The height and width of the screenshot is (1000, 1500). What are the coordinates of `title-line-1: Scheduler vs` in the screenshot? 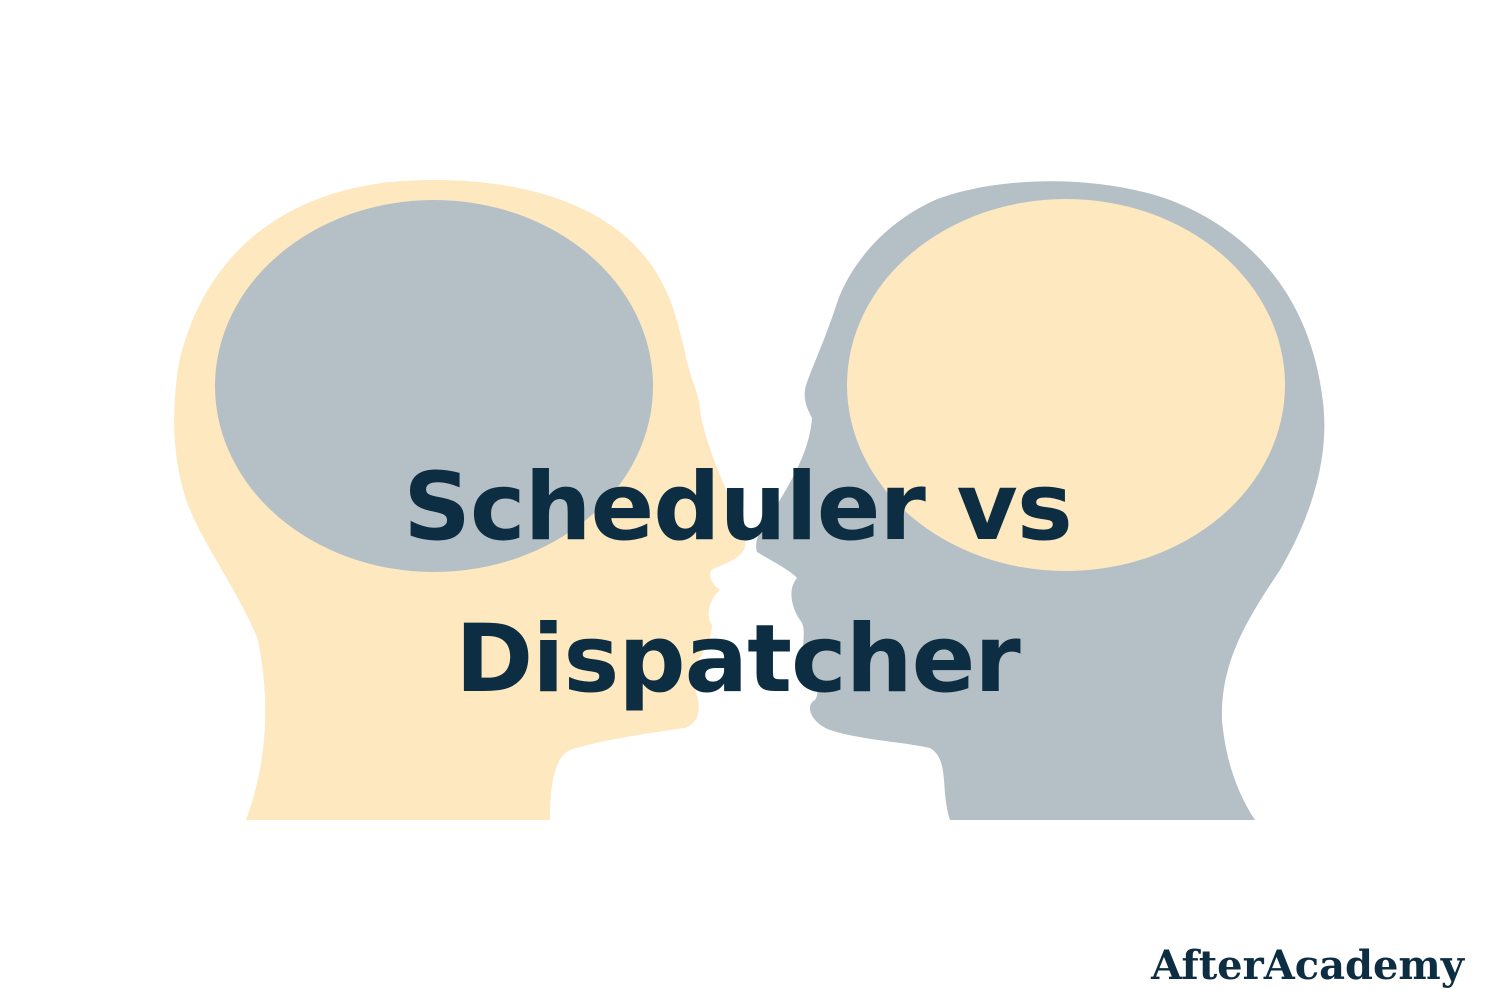 It's located at (738, 507).